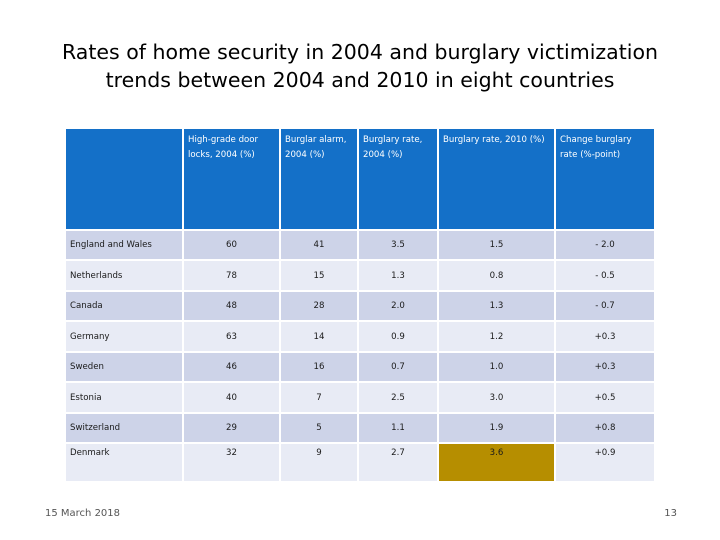 The image size is (720, 540). I want to click on cell-change: +0.5, so click(605, 397).